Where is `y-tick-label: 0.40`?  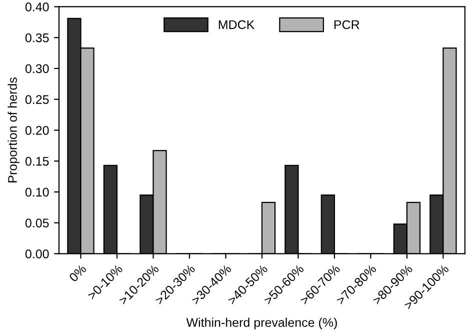
y-tick-label: 0.40 is located at coordinates (37, 7).